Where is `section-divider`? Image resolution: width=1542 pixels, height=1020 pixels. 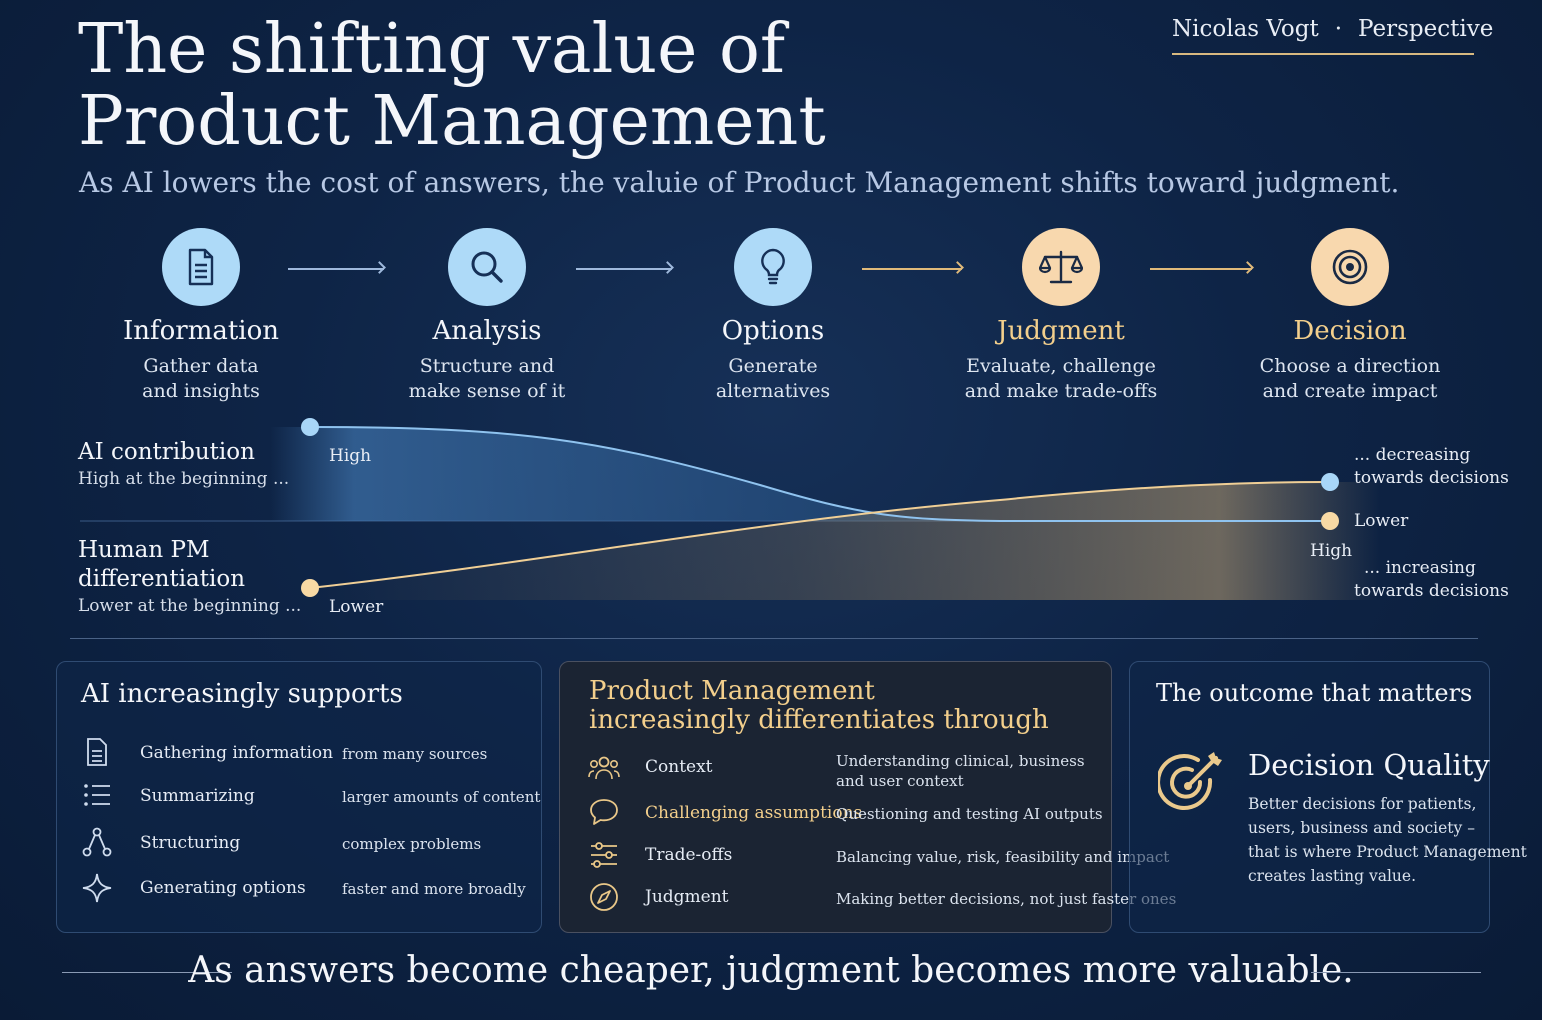
section-divider is located at coordinates (774, 638).